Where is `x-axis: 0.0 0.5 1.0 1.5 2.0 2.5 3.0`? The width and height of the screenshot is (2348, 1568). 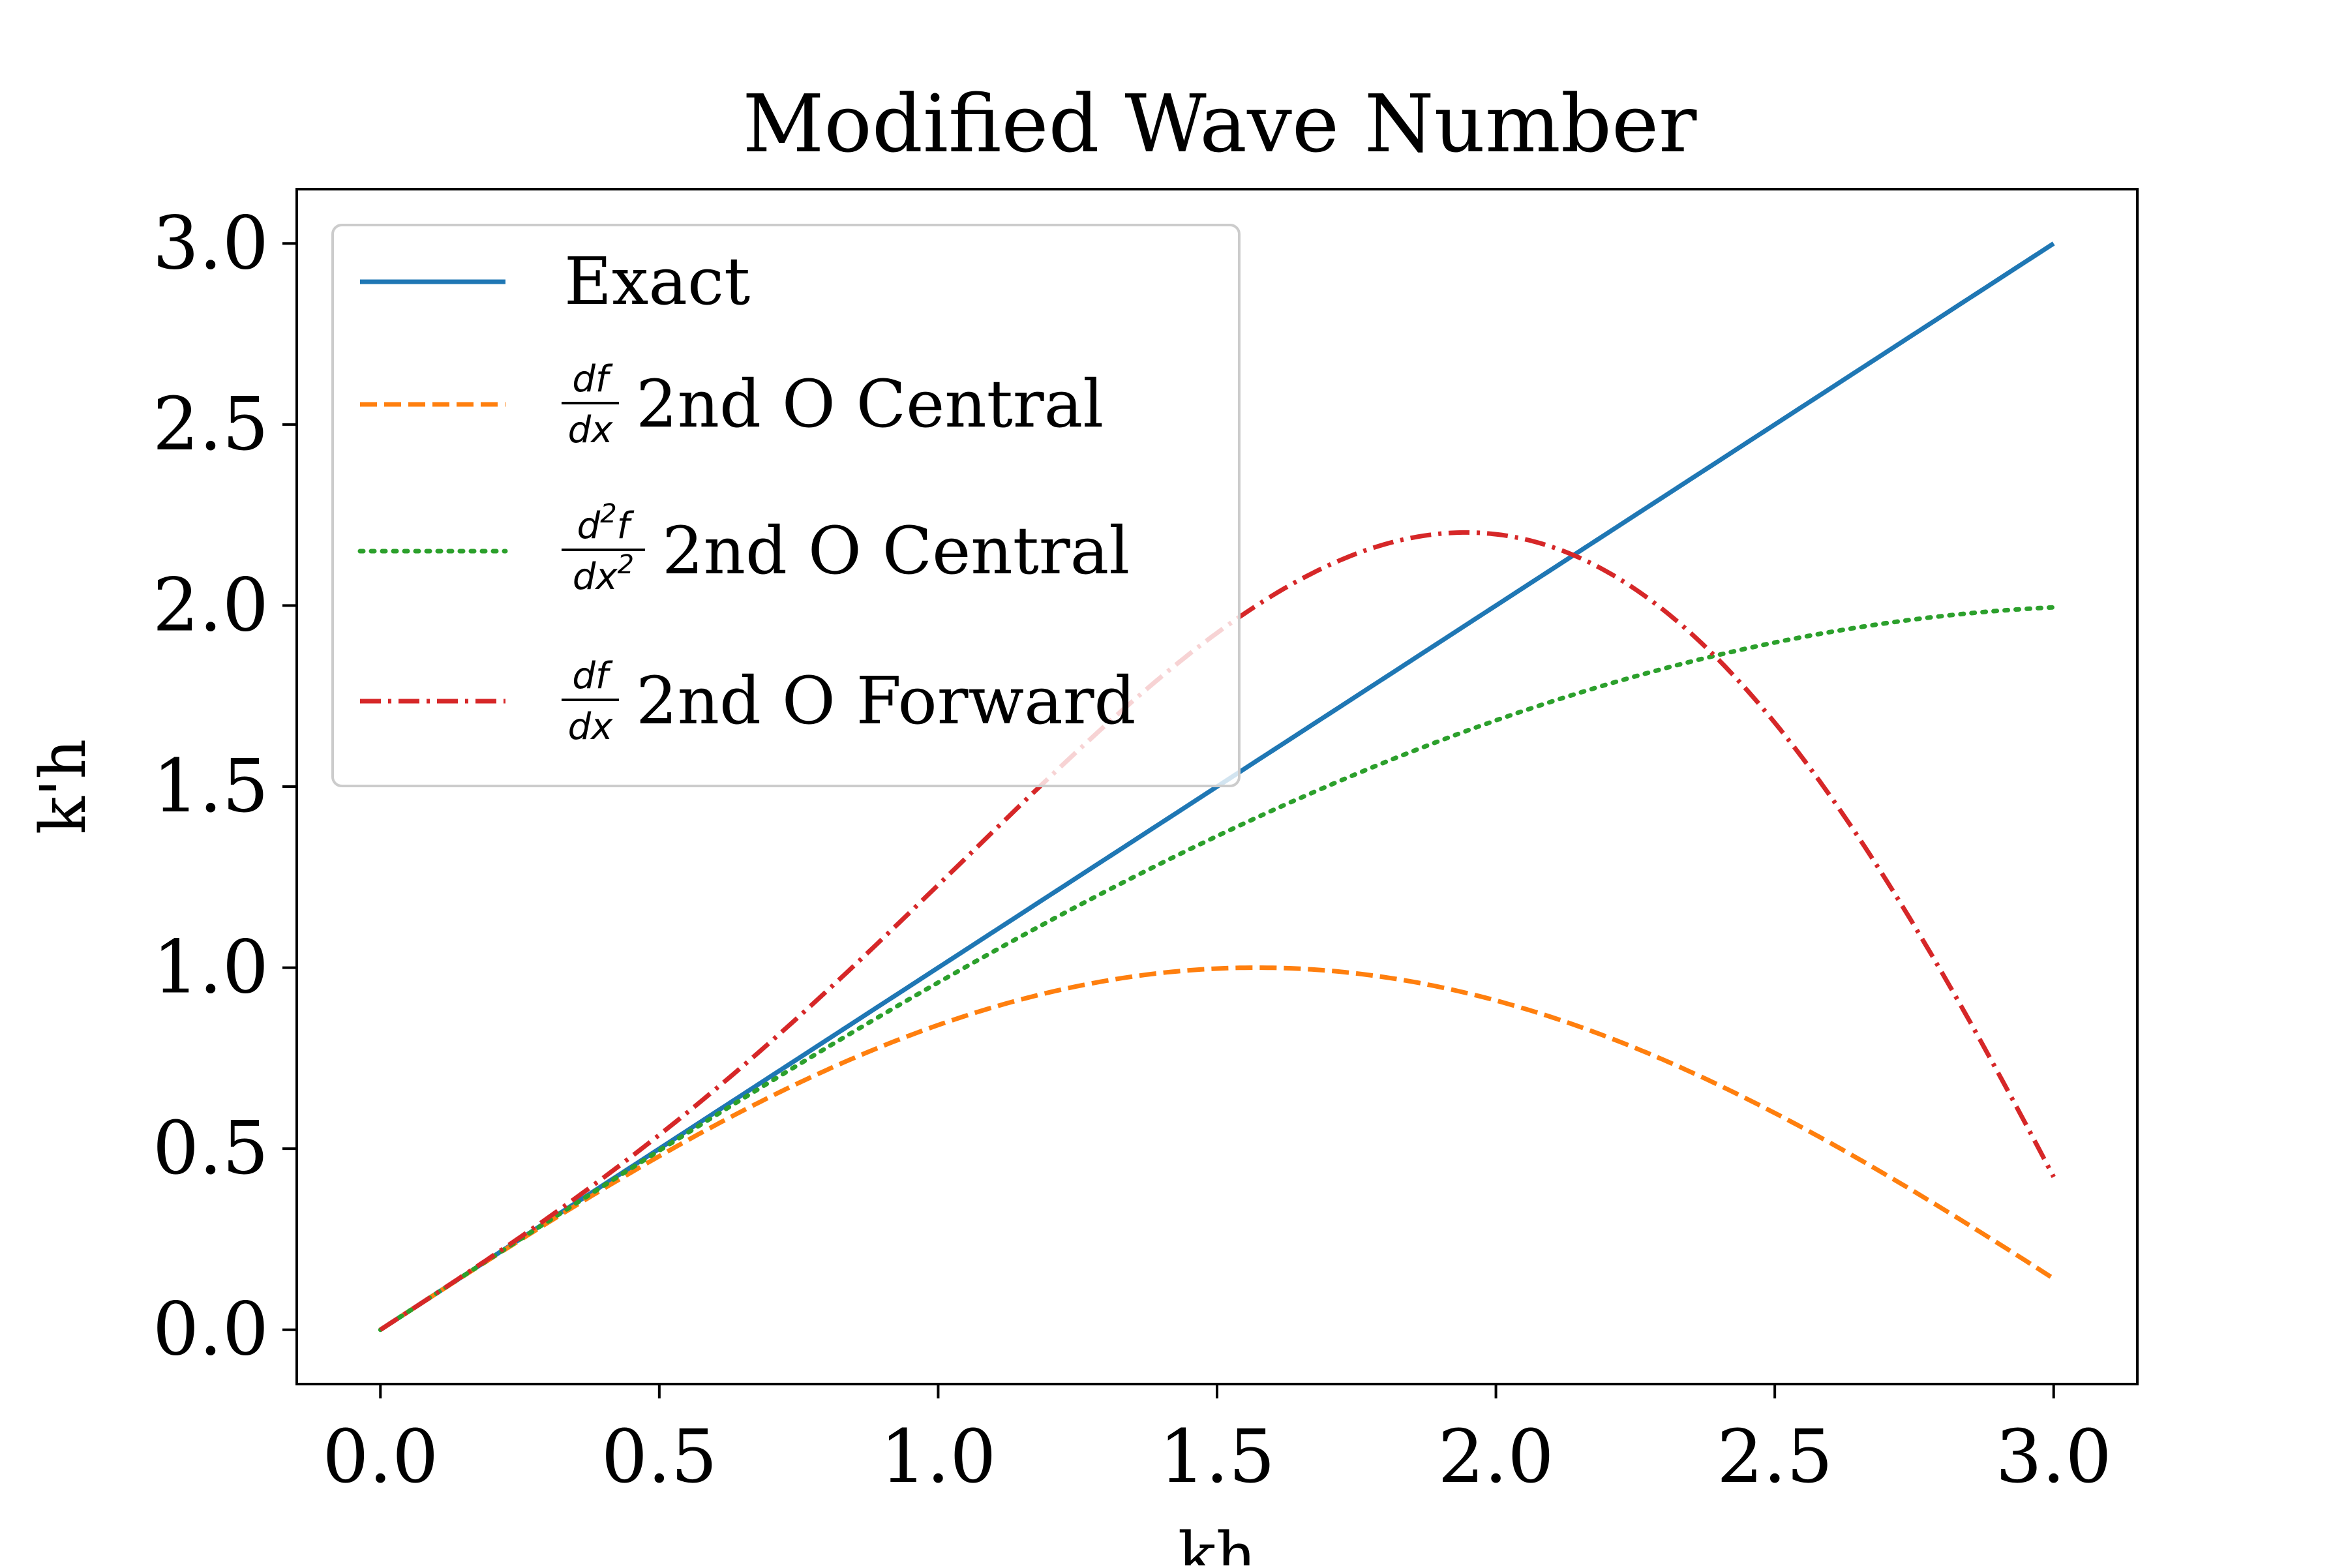 x-axis: 0.0 0.5 1.0 1.5 2.0 2.5 3.0 is located at coordinates (1217, 1442).